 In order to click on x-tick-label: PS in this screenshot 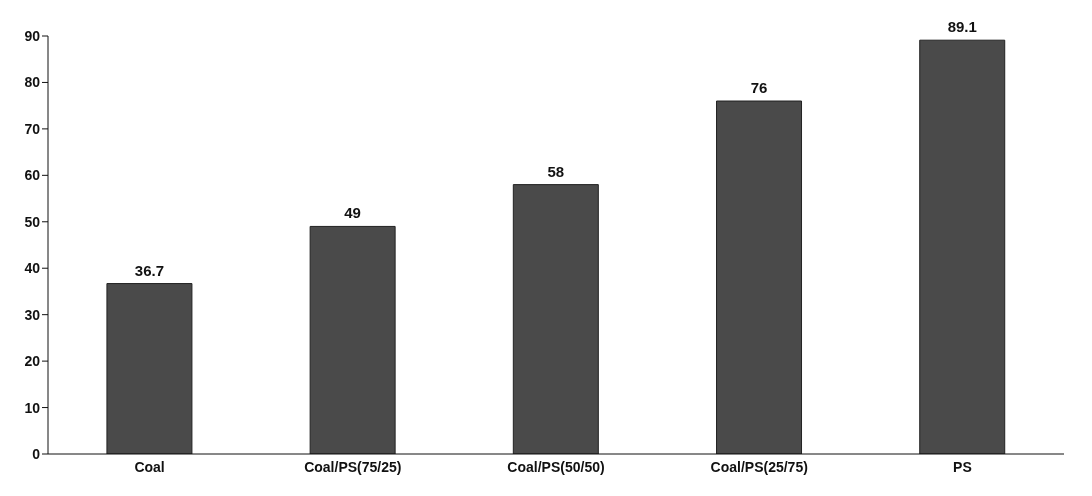, I will do `click(962, 466)`.